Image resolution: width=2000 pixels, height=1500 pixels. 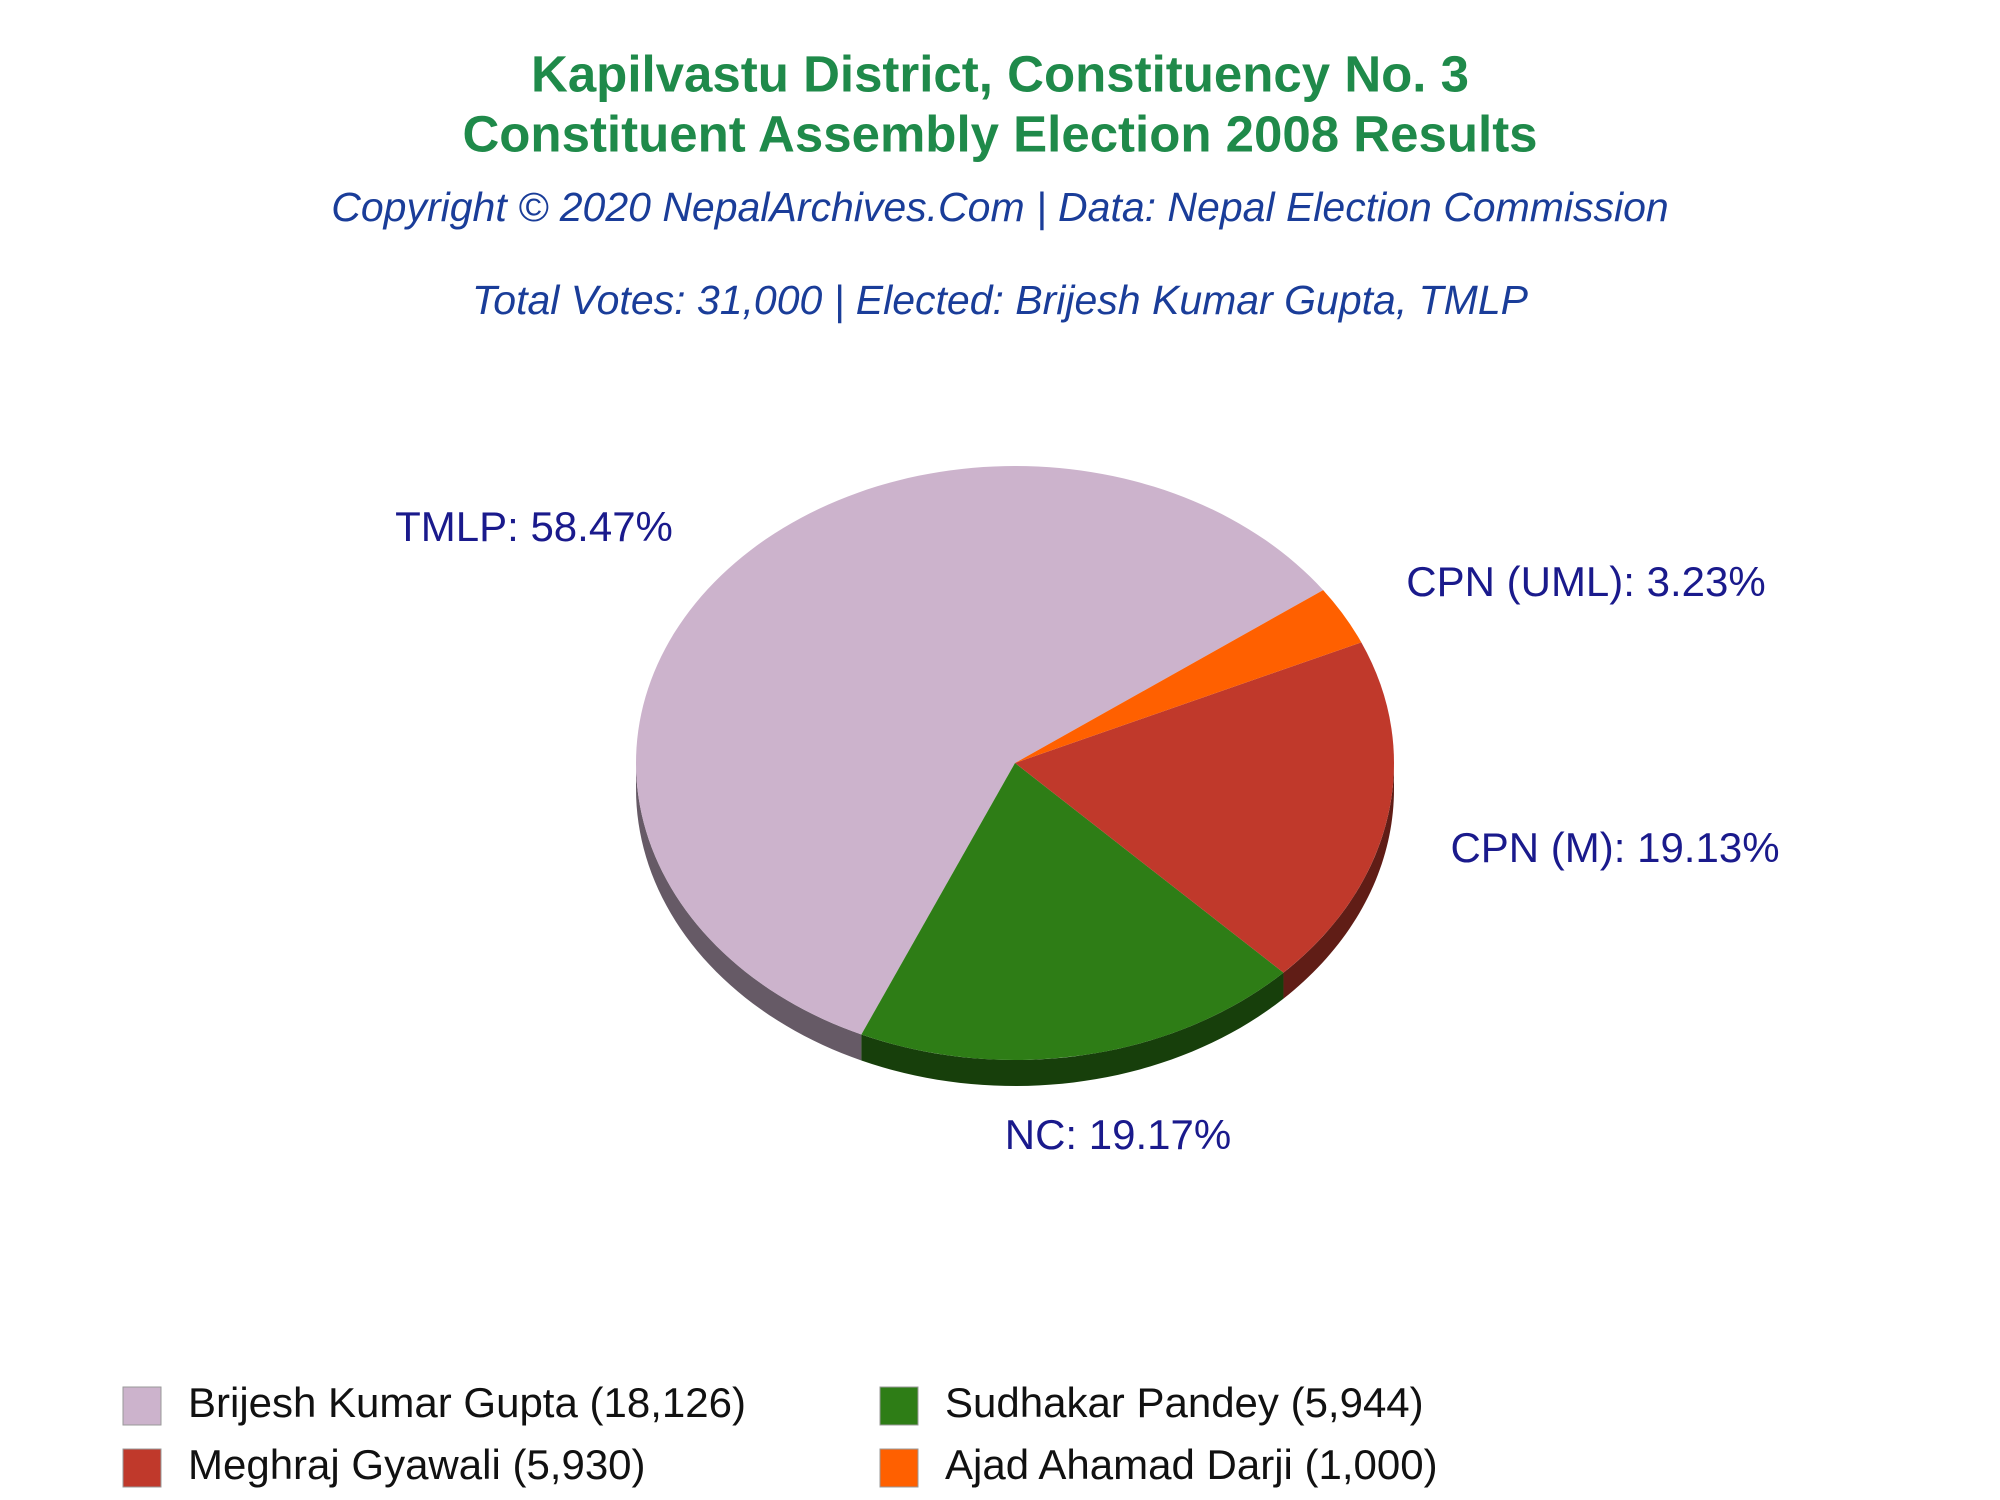 I want to click on chart-title: Kapilvastu District, Constituency No. 3, so click(x=1000, y=73).